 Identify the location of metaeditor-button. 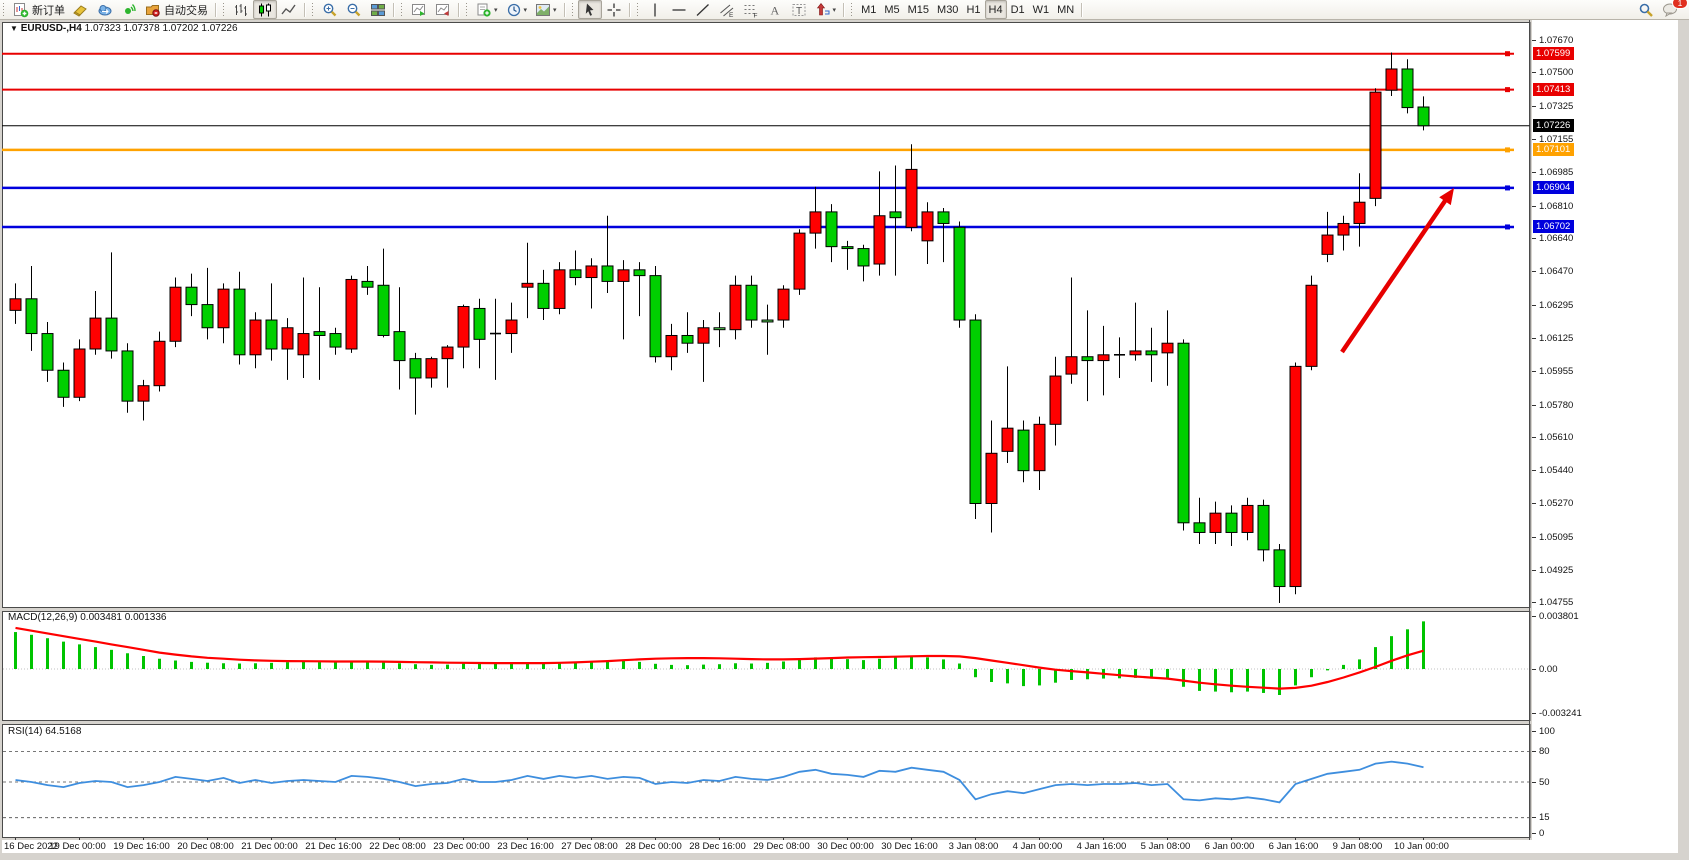
(81, 9).